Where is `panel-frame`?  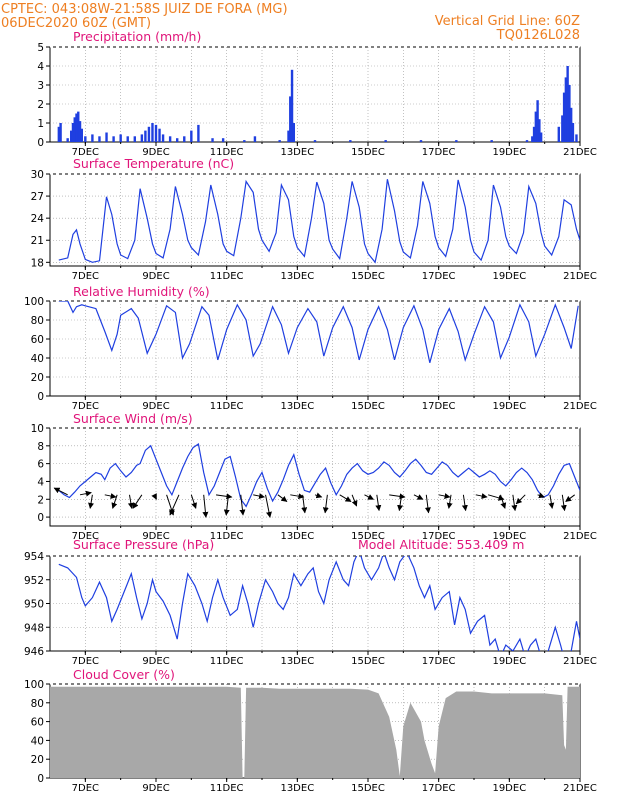 panel-frame is located at coordinates (315, 220).